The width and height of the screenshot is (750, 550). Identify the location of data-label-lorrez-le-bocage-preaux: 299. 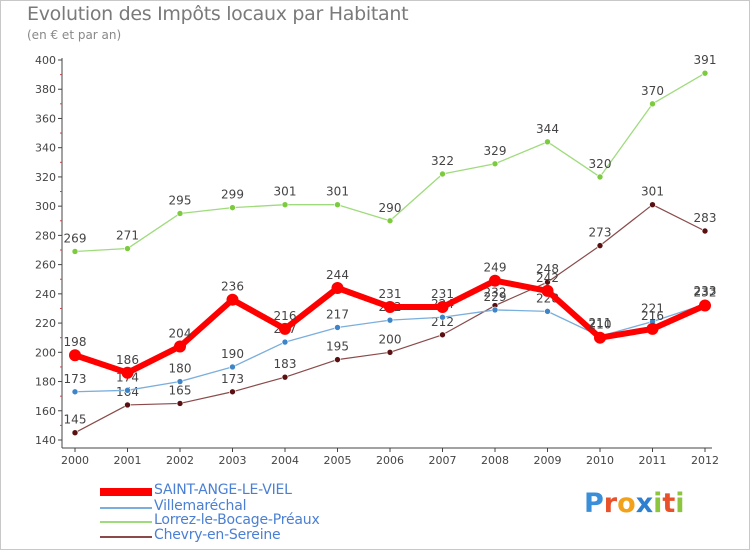
(232, 195).